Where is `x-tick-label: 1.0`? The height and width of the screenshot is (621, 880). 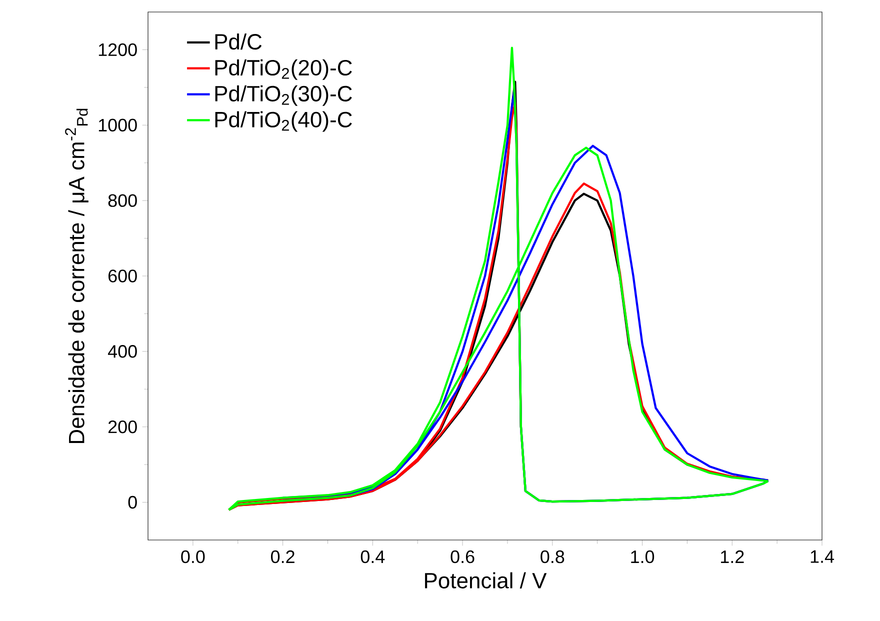 x-tick-label: 1.0 is located at coordinates (642, 557).